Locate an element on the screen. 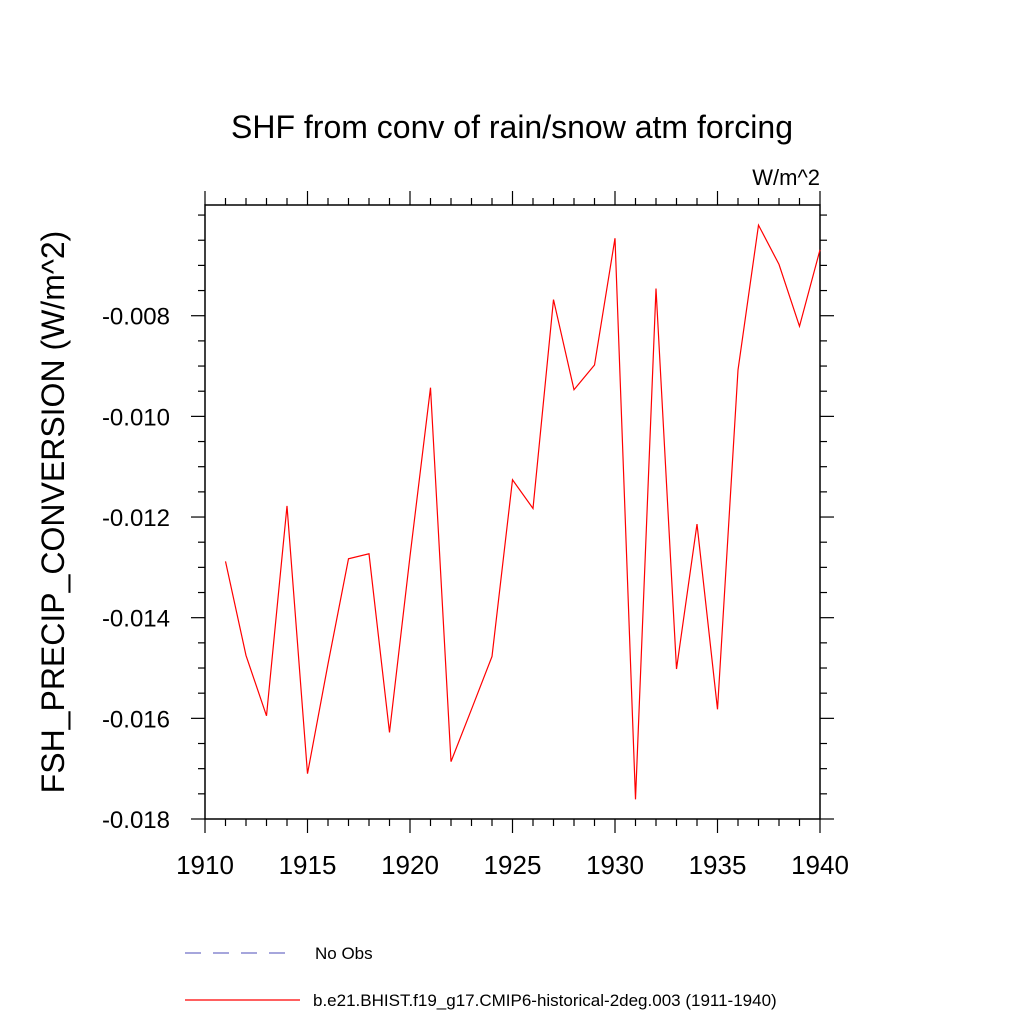 The height and width of the screenshot is (1024, 1024). x-tick-label: 1935 is located at coordinates (718, 865).